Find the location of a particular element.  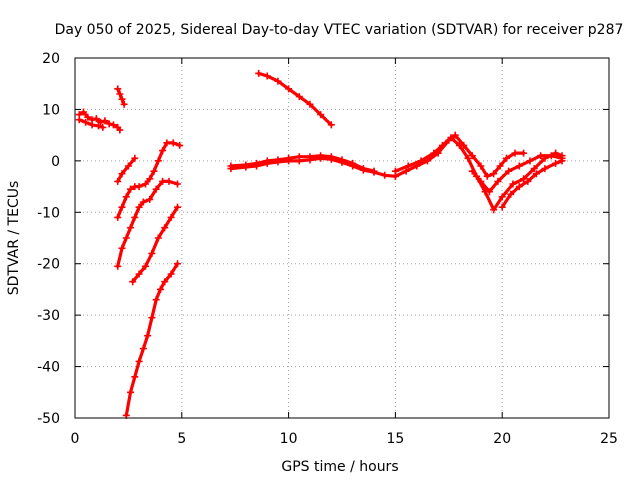

y-tick-label: -10 is located at coordinates (48, 213).